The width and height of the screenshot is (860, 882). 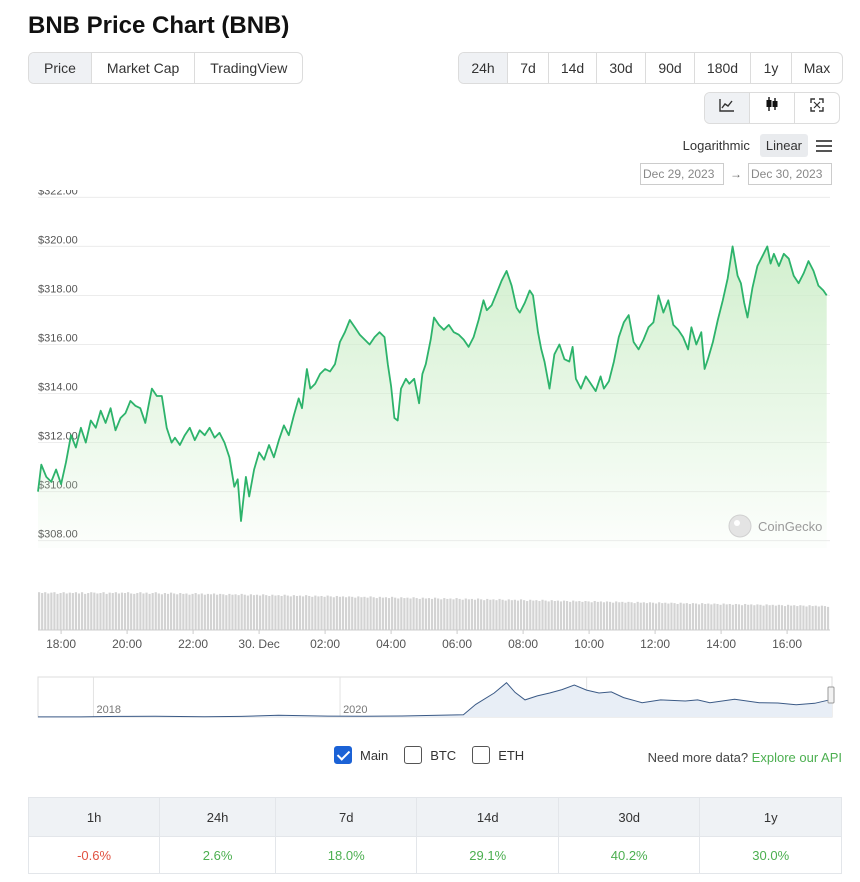 What do you see at coordinates (343, 755) in the screenshot?
I see `checkbox-checked-icon` at bounding box center [343, 755].